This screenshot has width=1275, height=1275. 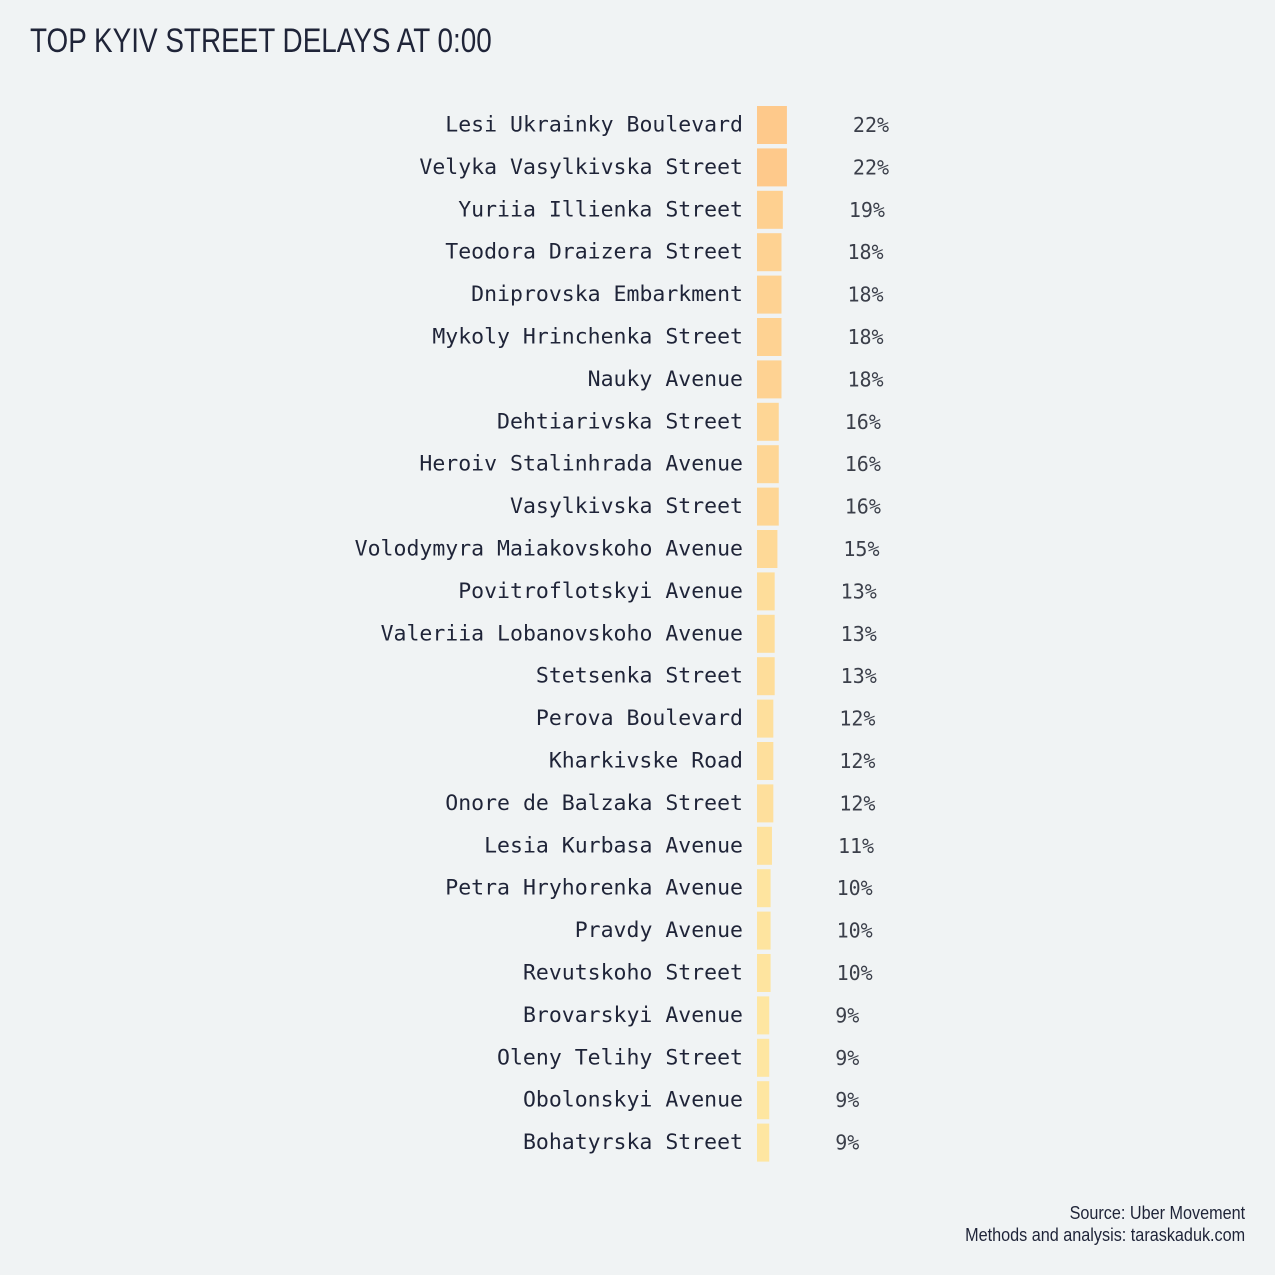 What do you see at coordinates (1157, 1213) in the screenshot?
I see `source-note: Source: Uber Movement` at bounding box center [1157, 1213].